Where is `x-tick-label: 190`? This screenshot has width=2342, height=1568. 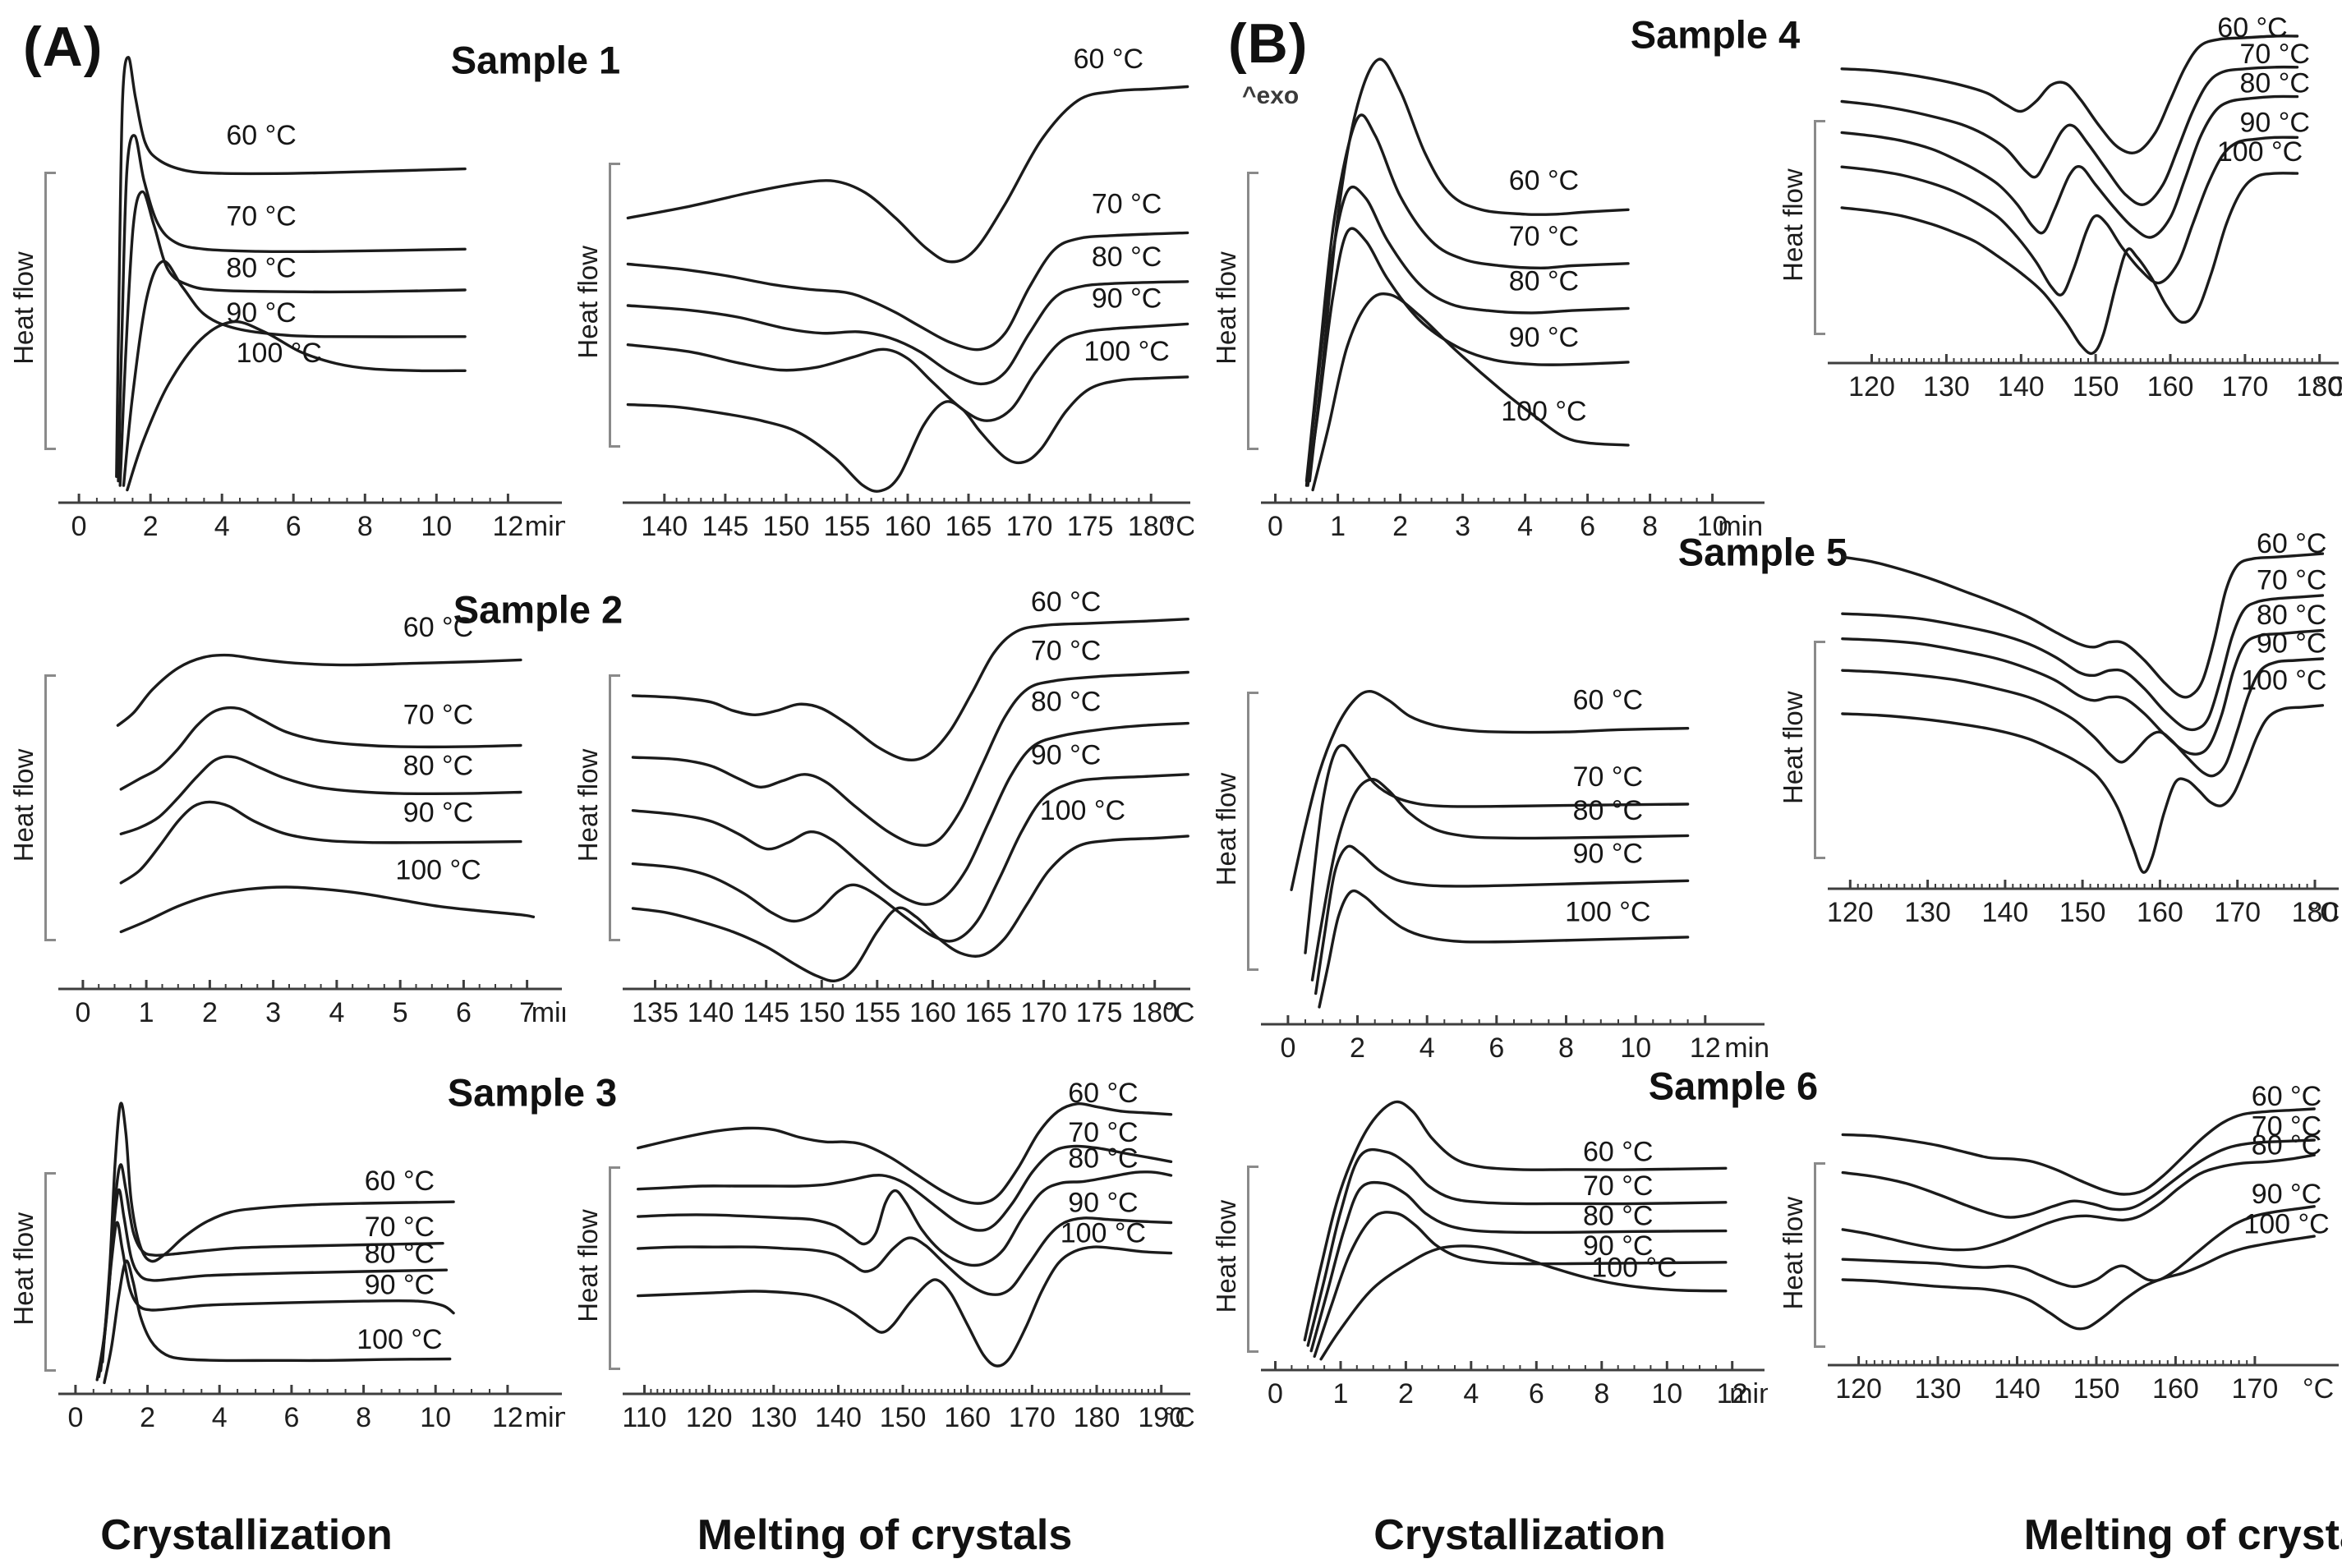
x-tick-label: 190 is located at coordinates (1161, 1418).